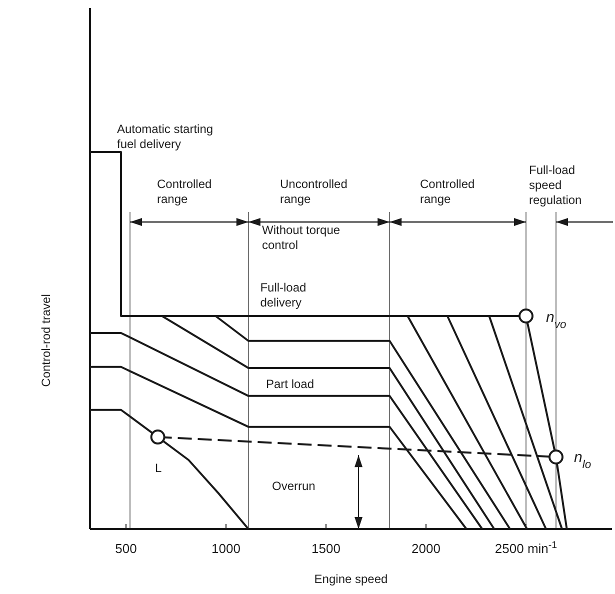 The width and height of the screenshot is (615, 594). What do you see at coordinates (526, 548) in the screenshot?
I see `x-tick-label: 2500 min$^{-1}$` at bounding box center [526, 548].